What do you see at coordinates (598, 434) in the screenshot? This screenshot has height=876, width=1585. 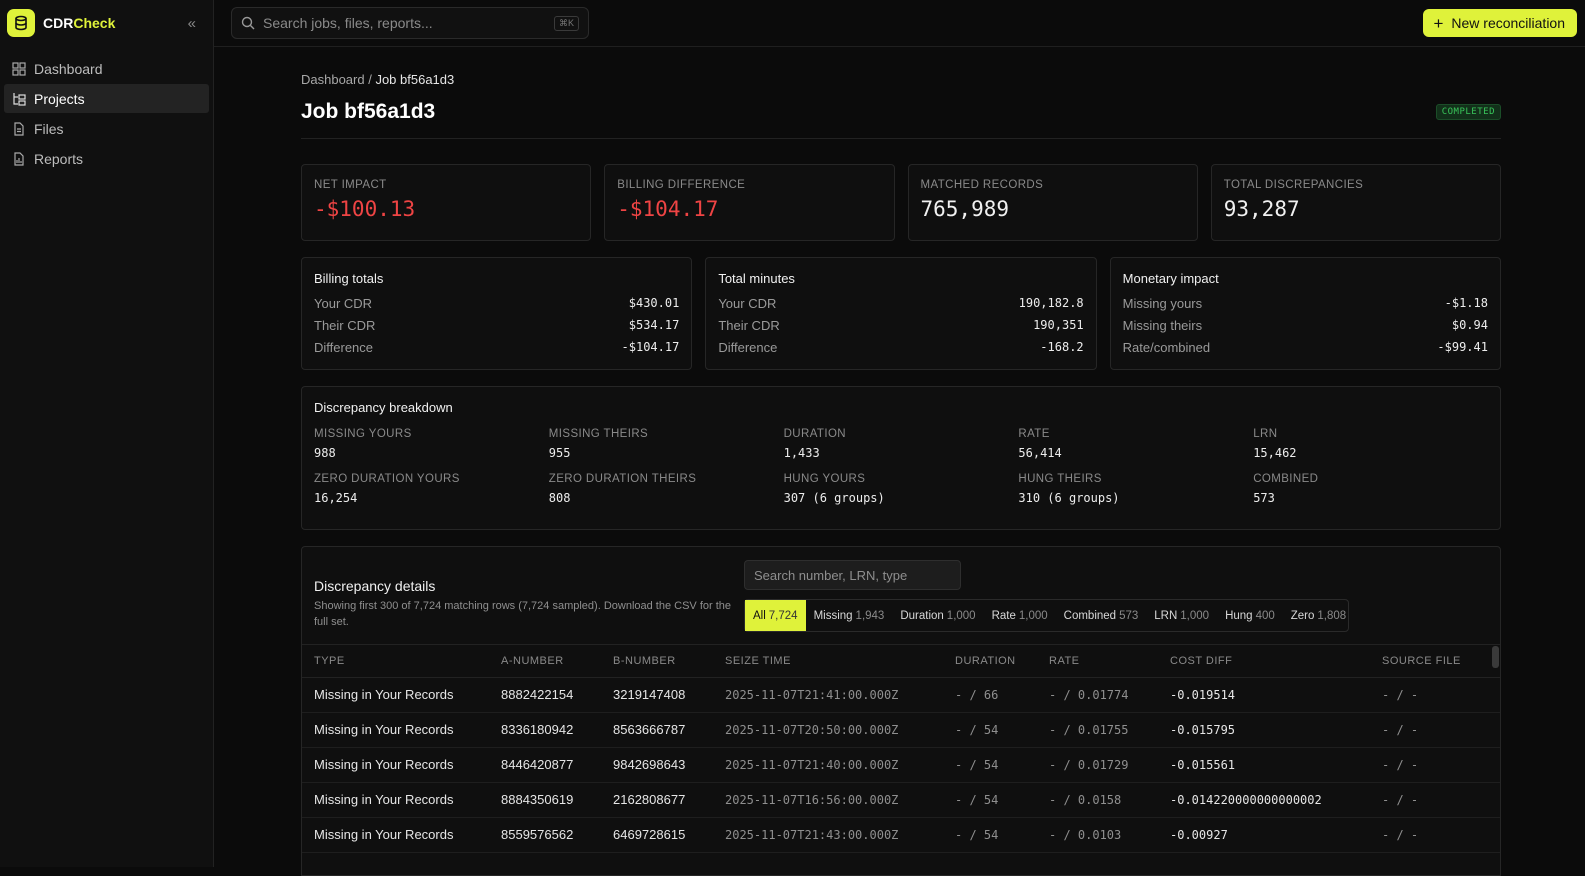 I see `breakdown-label: MISSING THEIRS` at bounding box center [598, 434].